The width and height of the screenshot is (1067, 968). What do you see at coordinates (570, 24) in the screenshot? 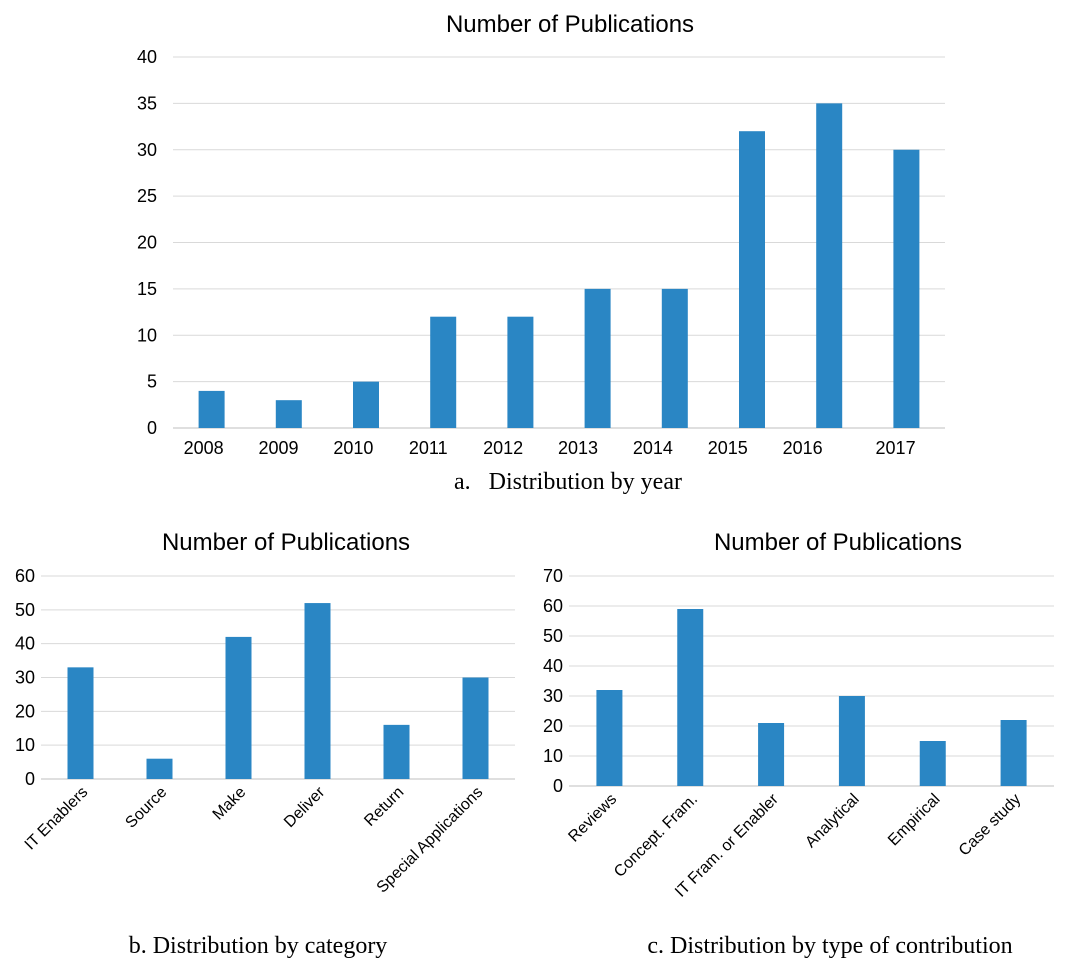
I see `chart-year-title: Number of Publications` at bounding box center [570, 24].